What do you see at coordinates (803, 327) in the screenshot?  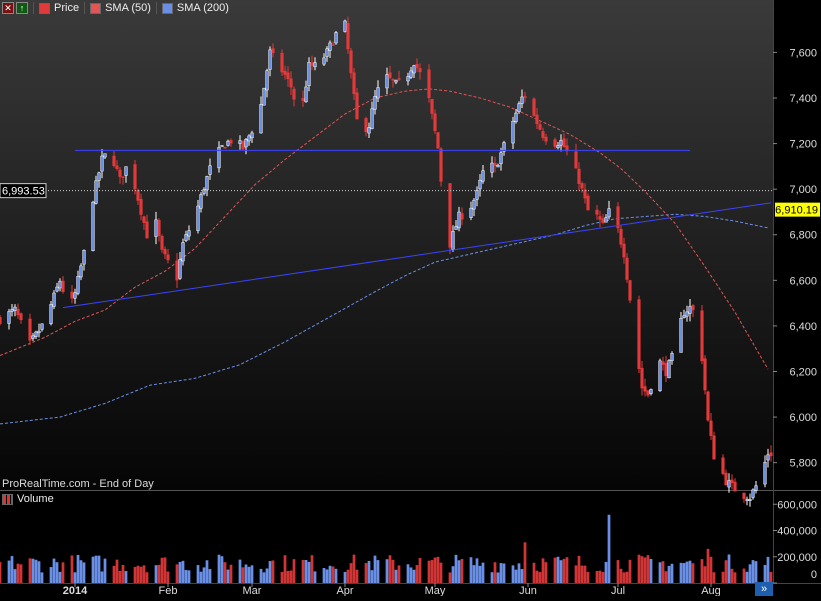 I see `price-tick-label: 6,400` at bounding box center [803, 327].